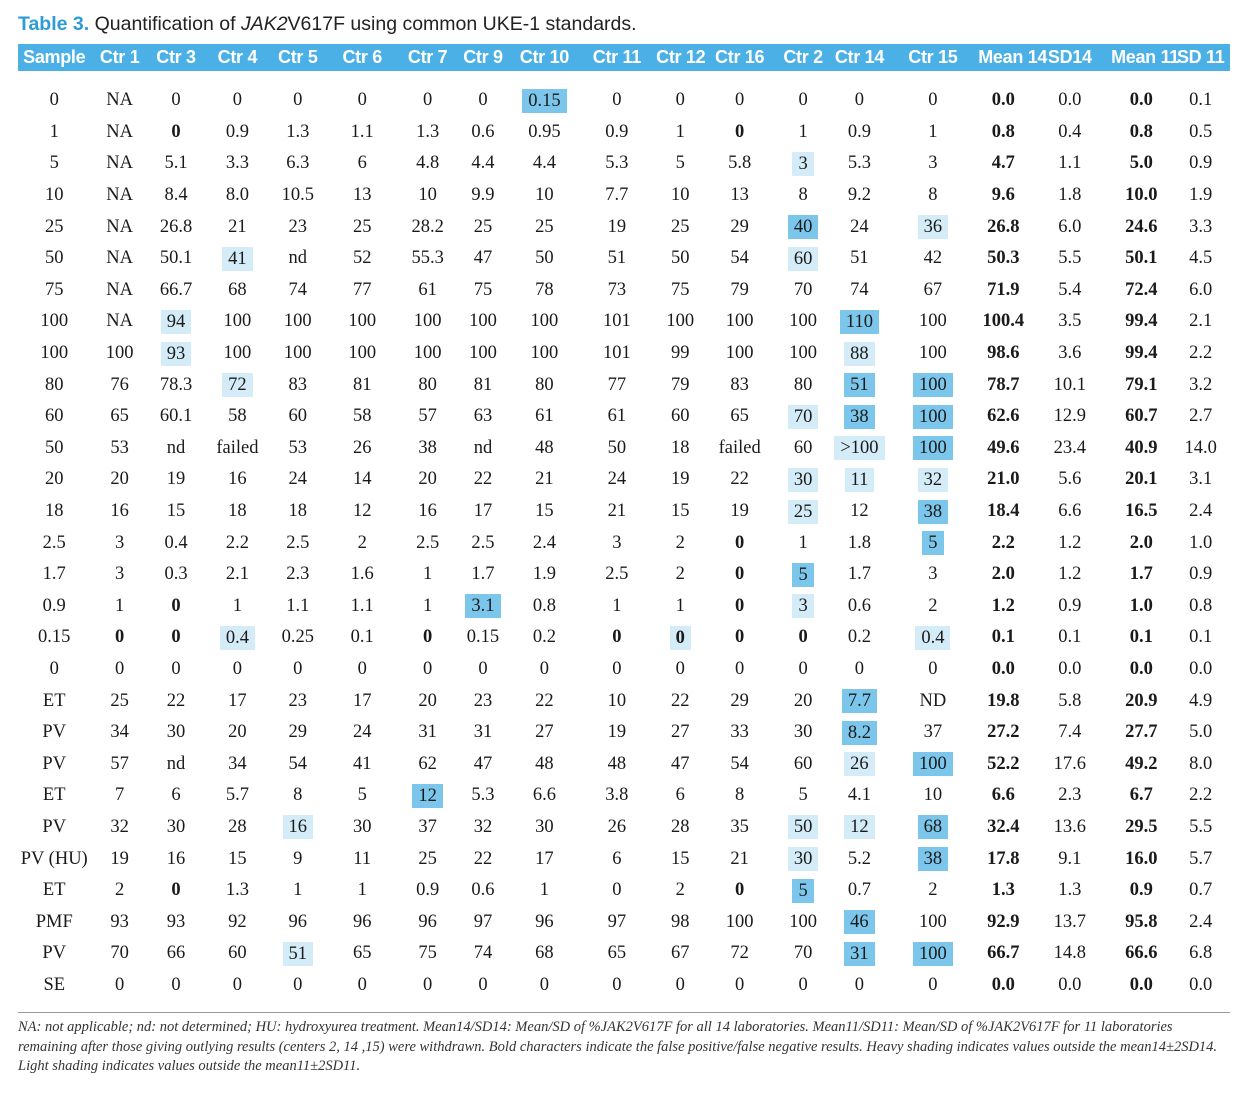 The height and width of the screenshot is (1098, 1242). Describe the element at coordinates (933, 258) in the screenshot. I see `cell-value: 42` at that location.